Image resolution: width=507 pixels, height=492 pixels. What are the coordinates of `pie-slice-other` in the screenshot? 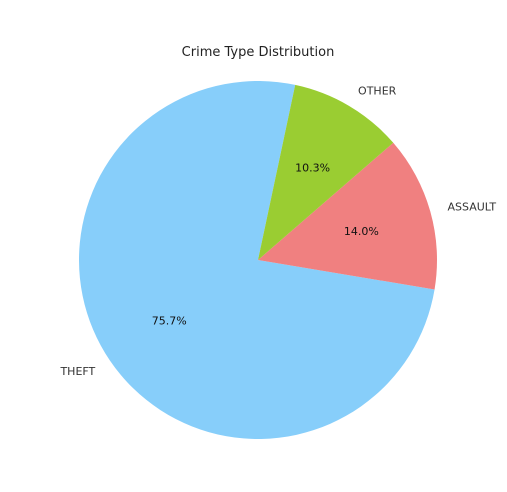 It's located at (326, 172).